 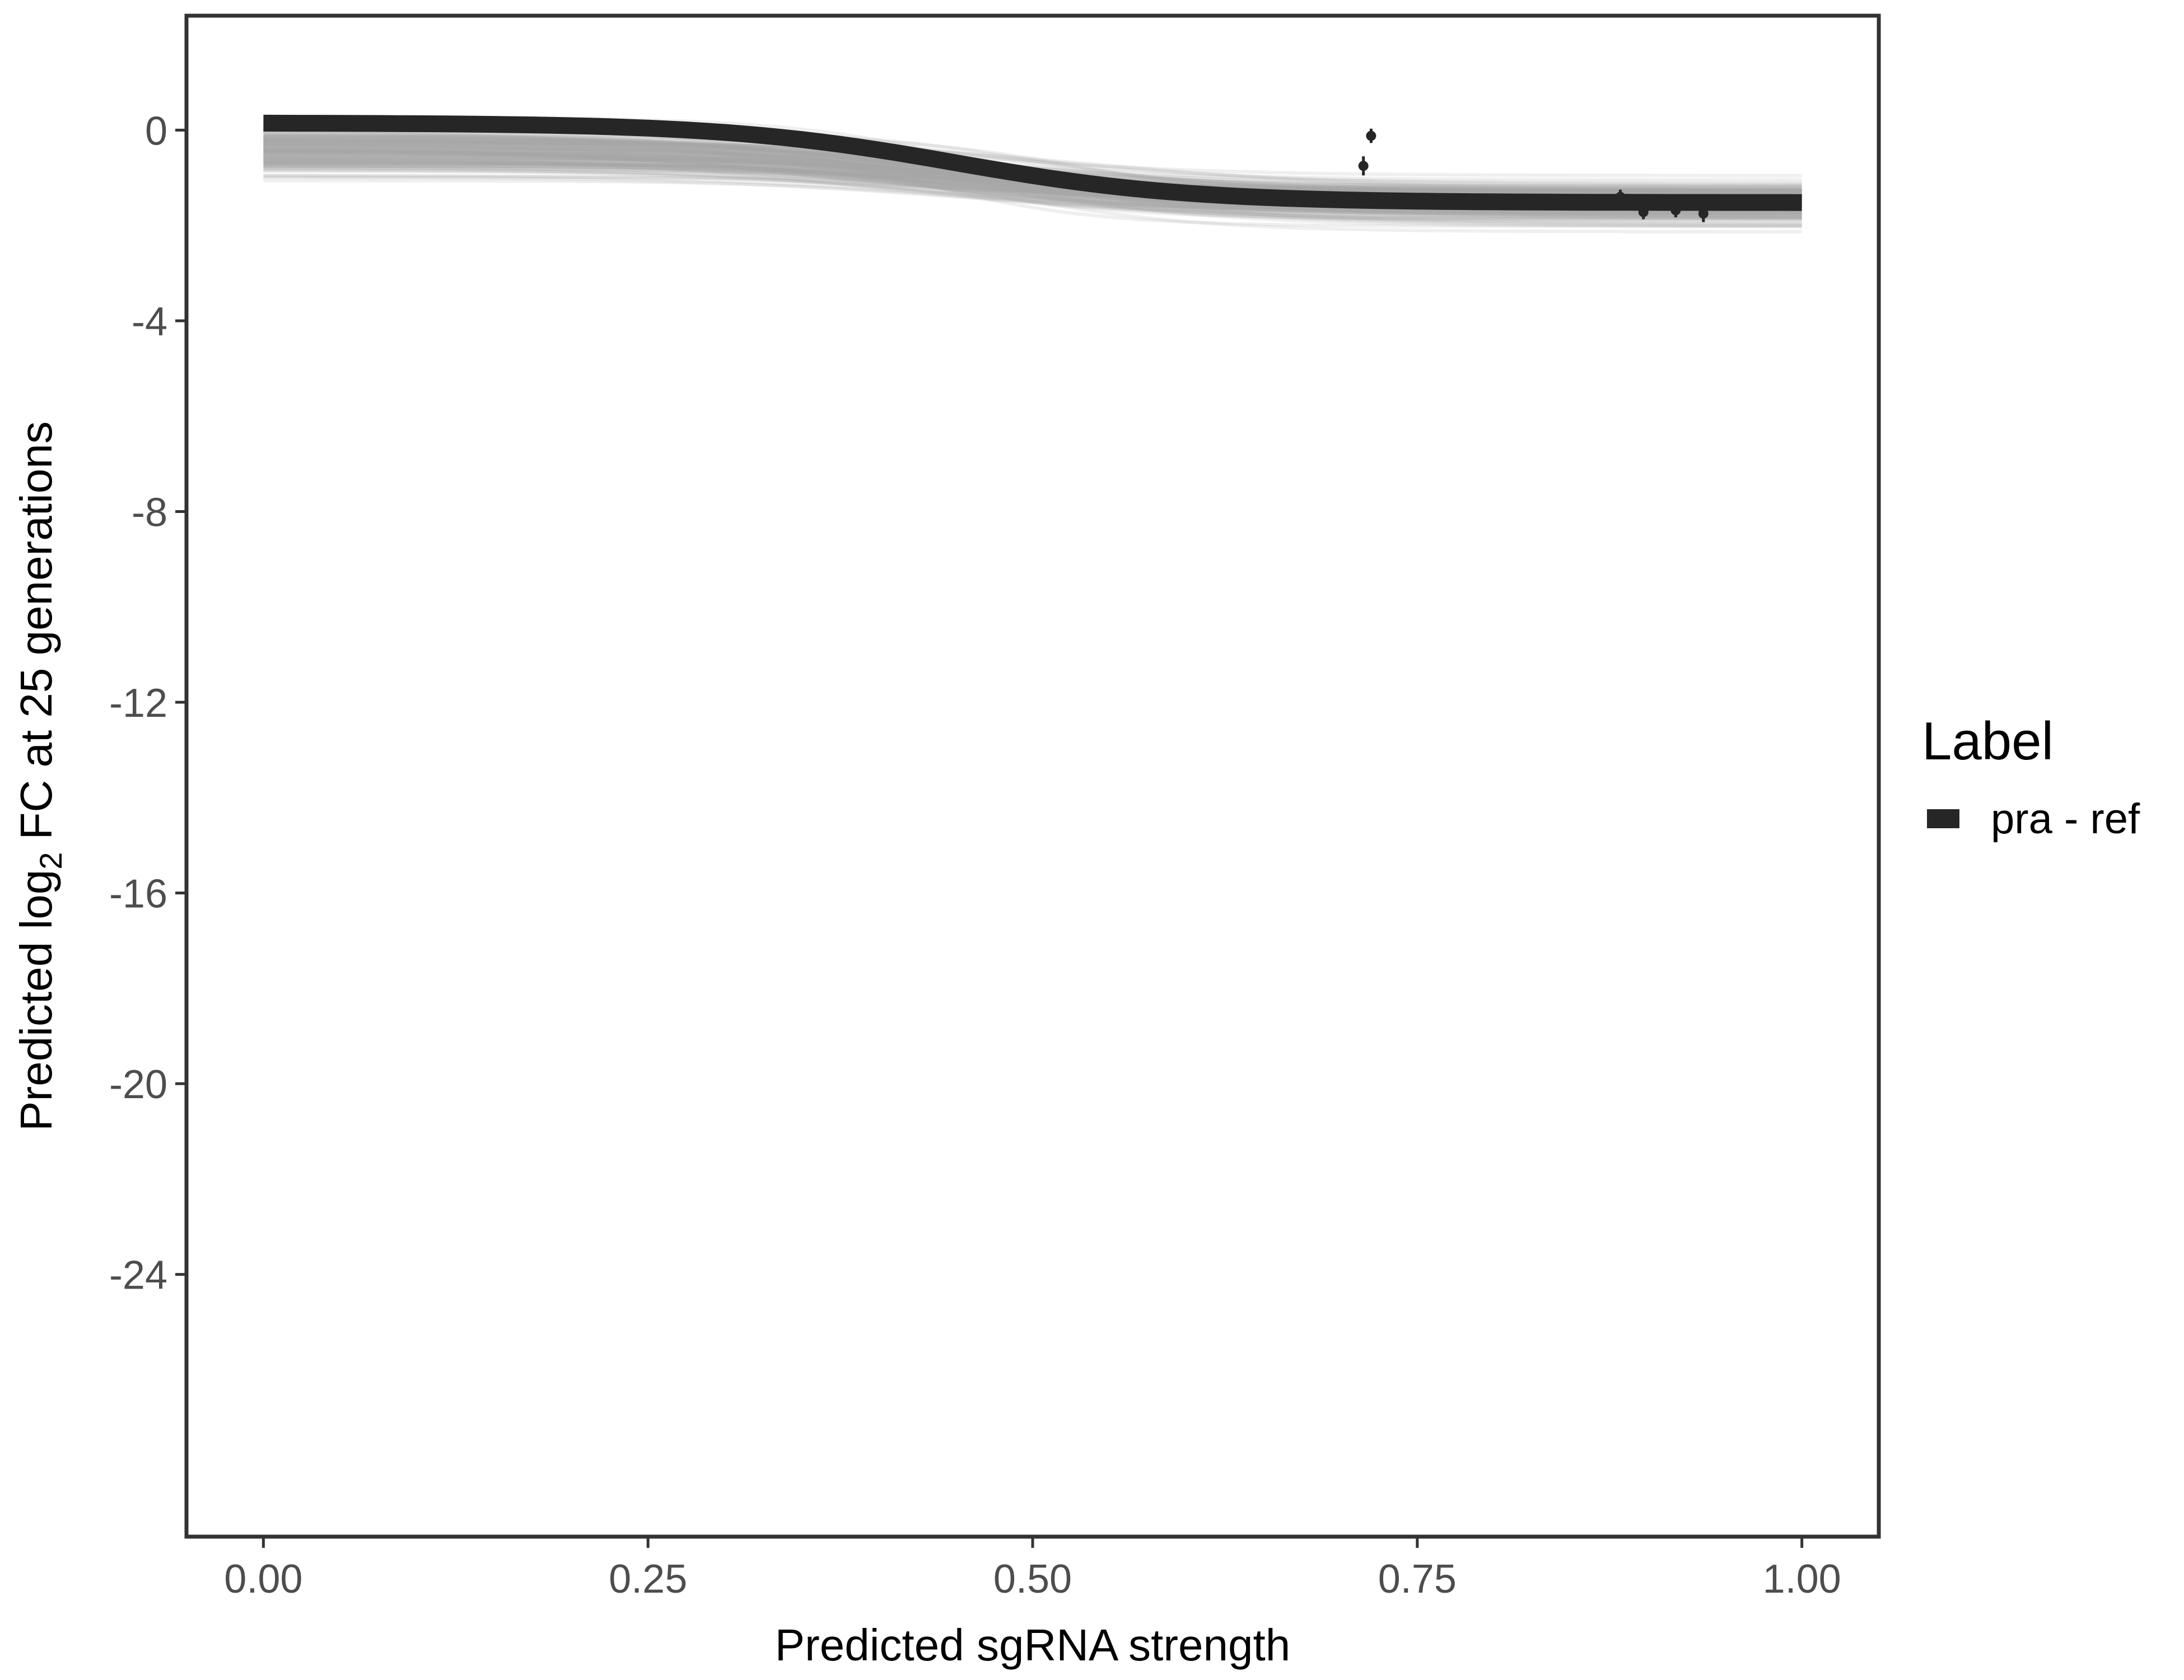 What do you see at coordinates (1032, 1580) in the screenshot?
I see `x-tick-label: 0.50` at bounding box center [1032, 1580].